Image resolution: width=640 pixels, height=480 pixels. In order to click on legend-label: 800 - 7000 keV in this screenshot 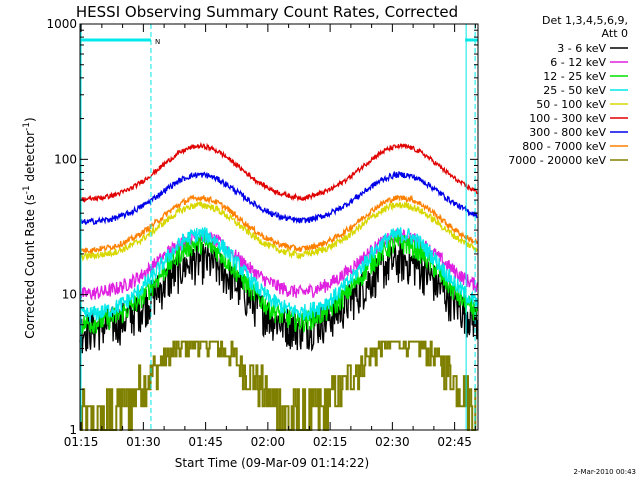, I will do `click(564, 146)`.